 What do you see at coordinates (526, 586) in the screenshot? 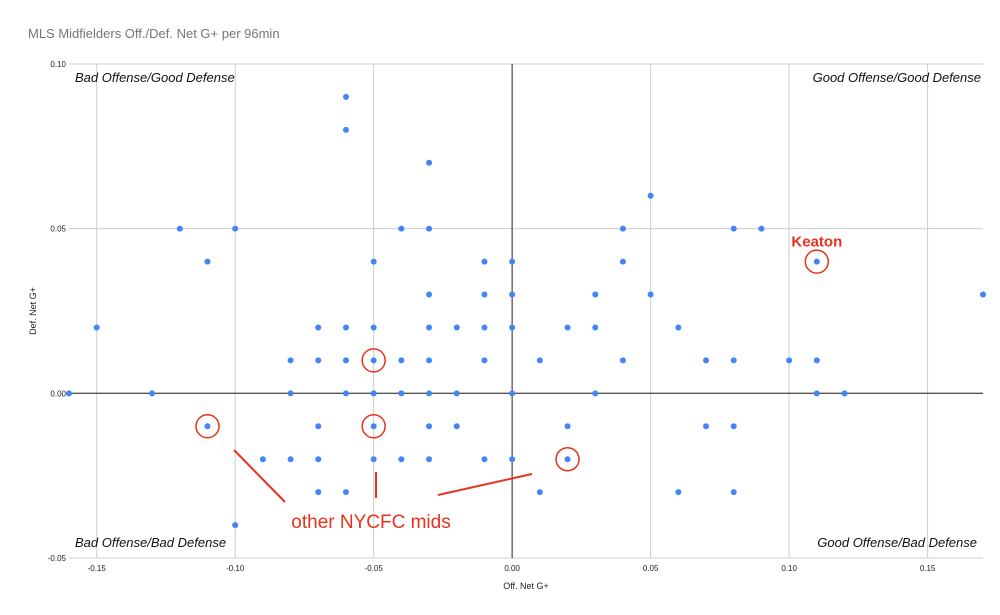
I see `x-axis-title: Off. Net G+` at bounding box center [526, 586].